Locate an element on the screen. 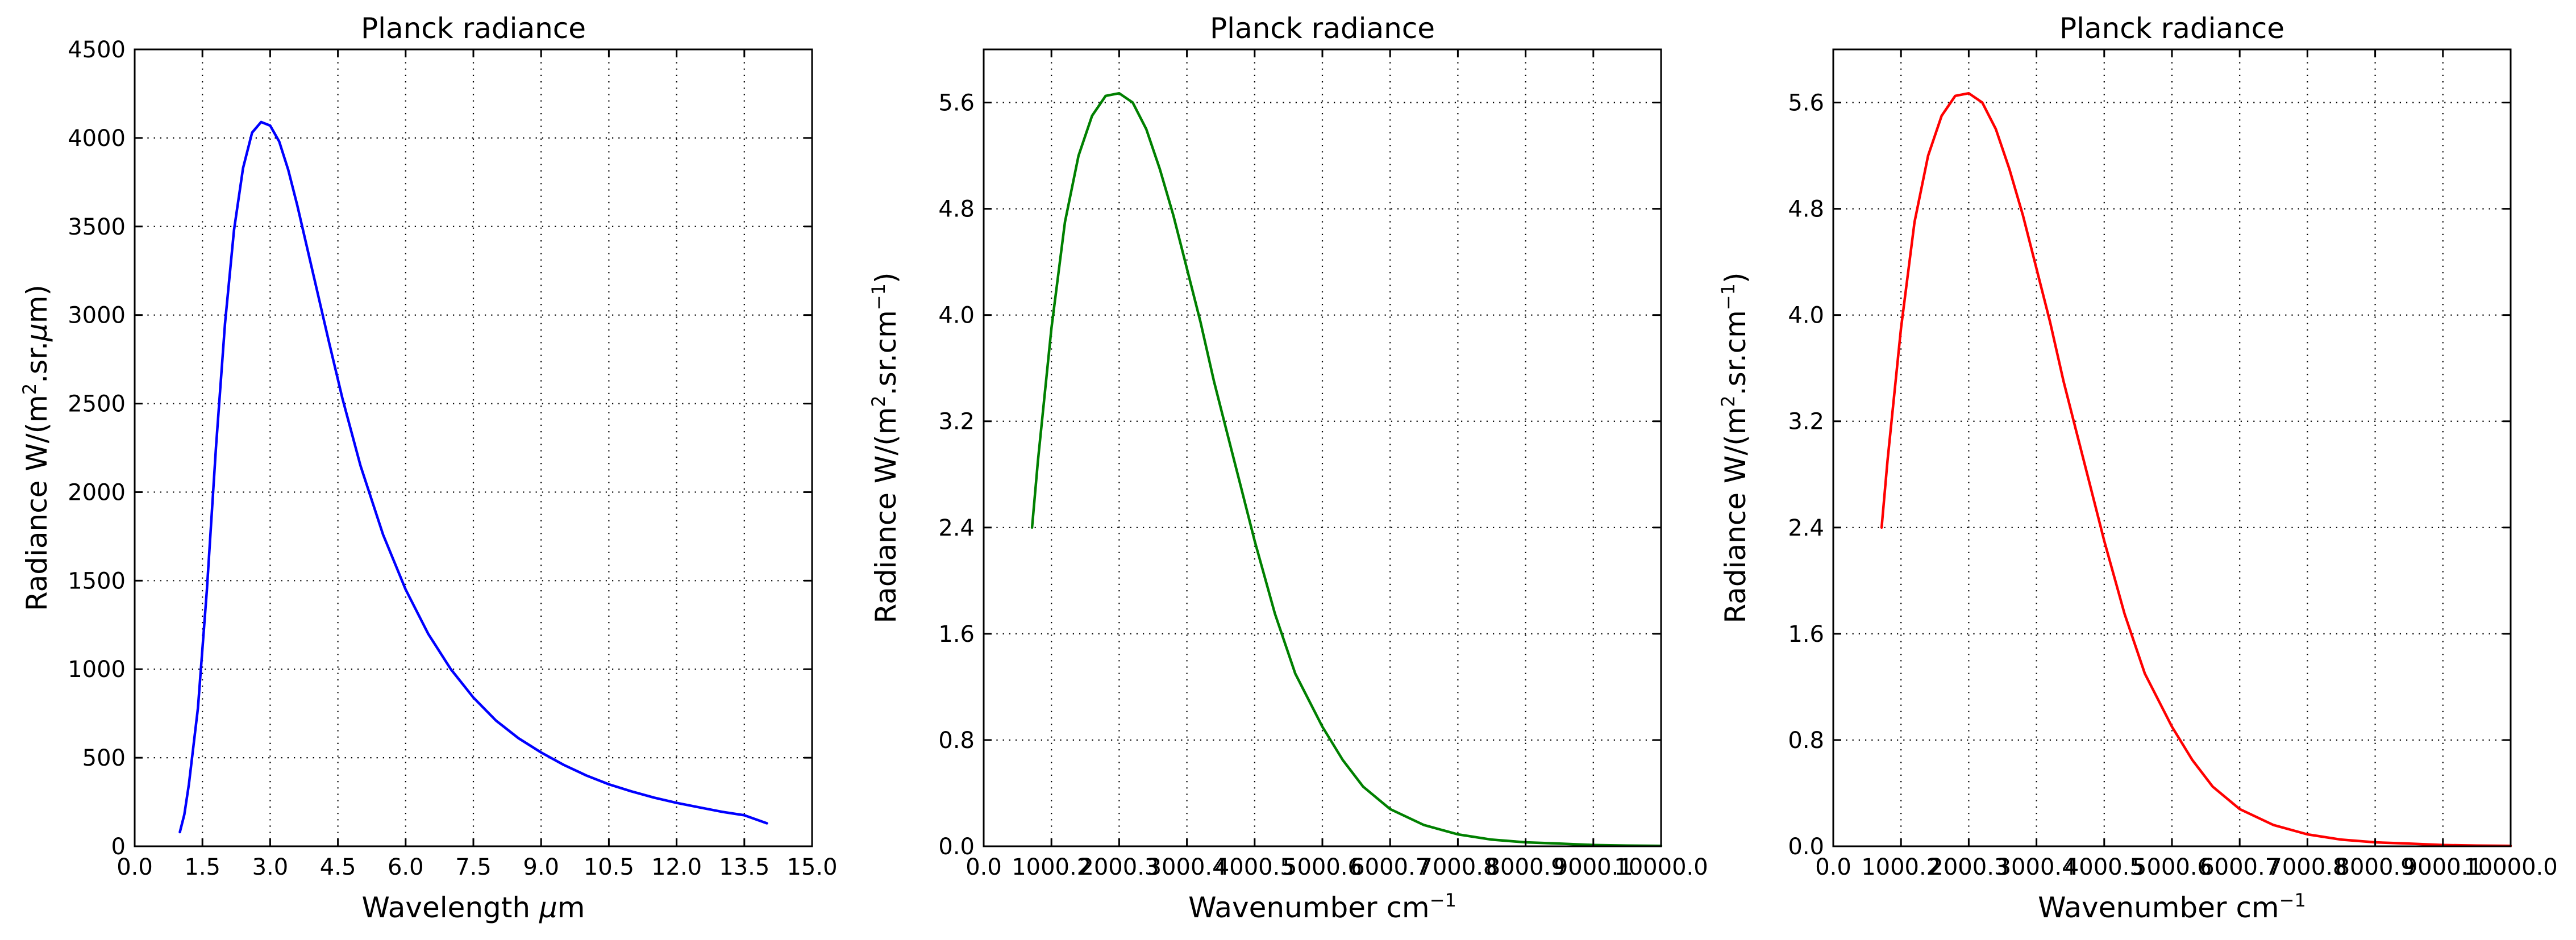  y-tick-label: 3000 is located at coordinates (97, 316).